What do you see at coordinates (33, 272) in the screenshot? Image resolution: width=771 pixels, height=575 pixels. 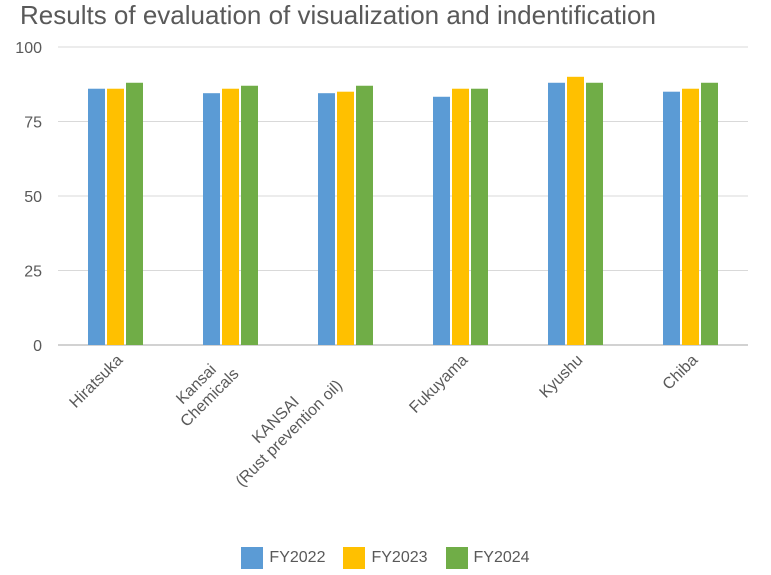 I see `y-tick-label: 25` at bounding box center [33, 272].